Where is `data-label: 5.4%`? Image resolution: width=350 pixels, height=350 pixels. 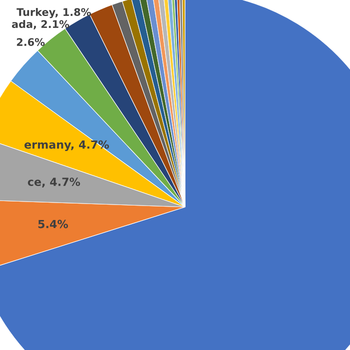
data-label: 5.4% is located at coordinates (53, 224).